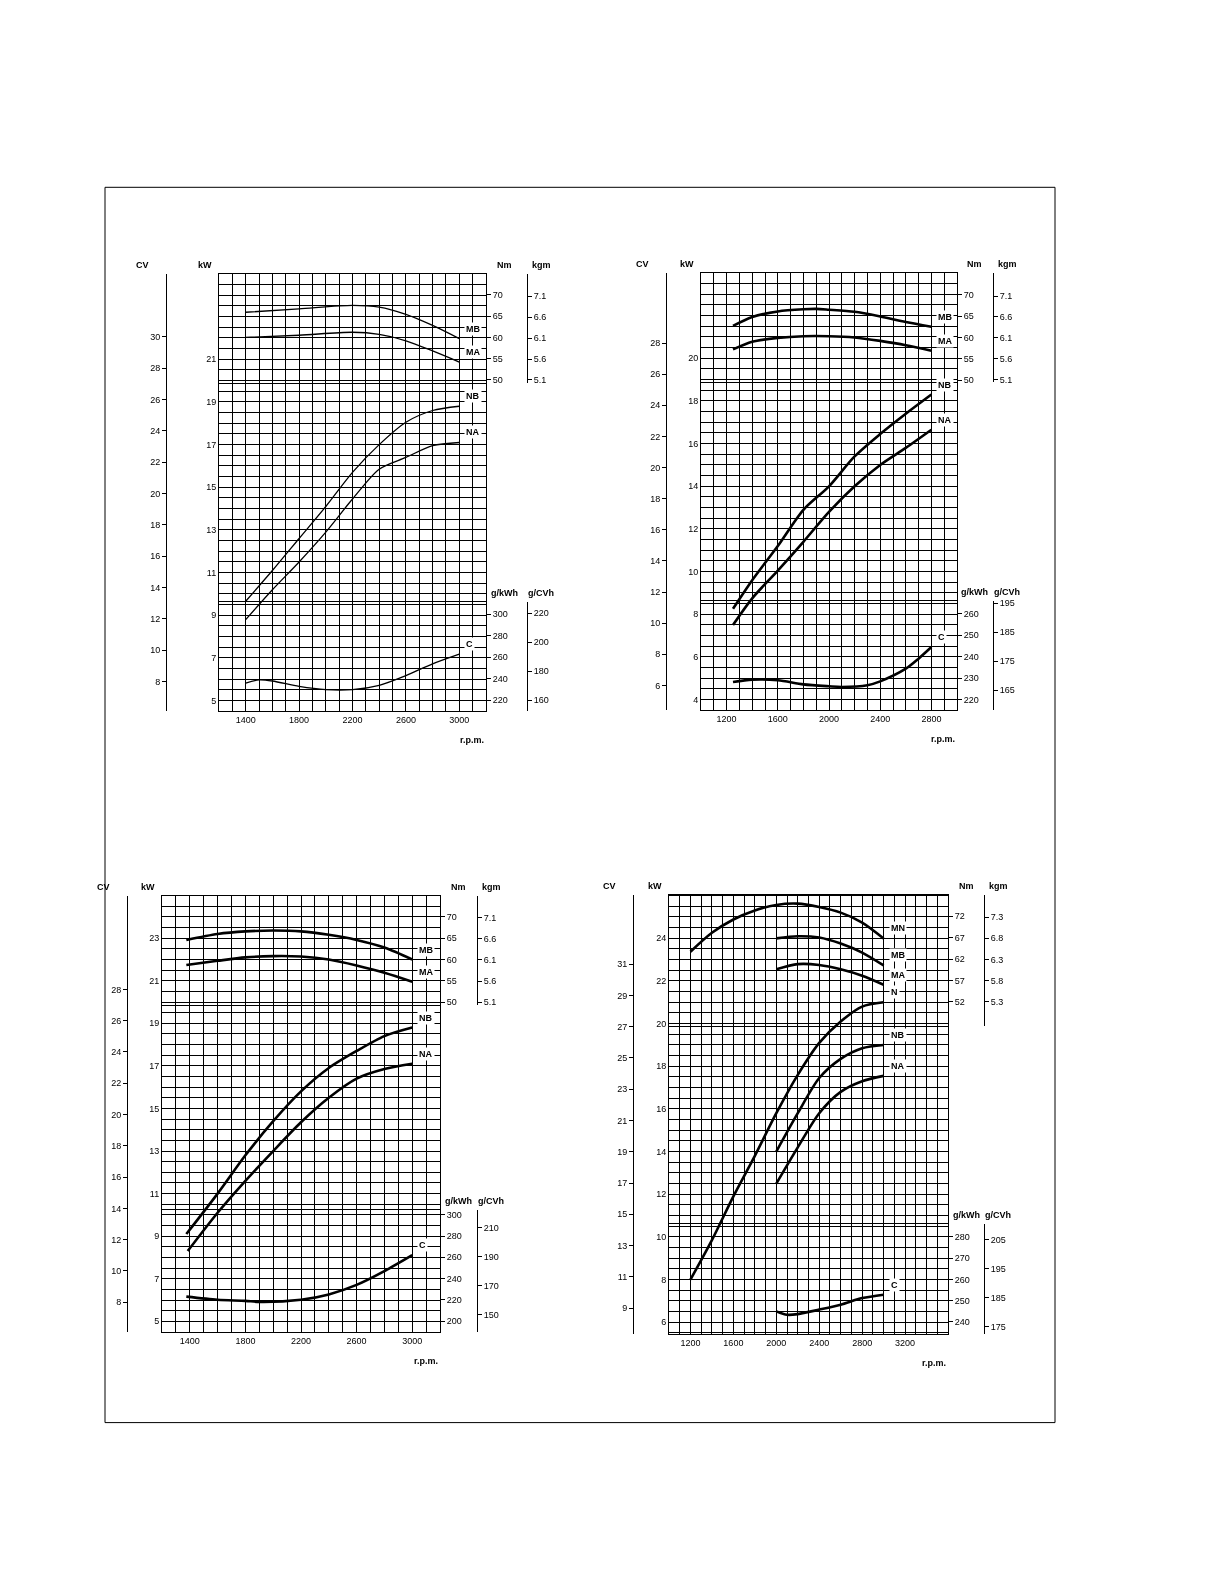 The image size is (1224, 1584). What do you see at coordinates (116, 1208) in the screenshot?
I see `y2-tick-label: 14` at bounding box center [116, 1208].